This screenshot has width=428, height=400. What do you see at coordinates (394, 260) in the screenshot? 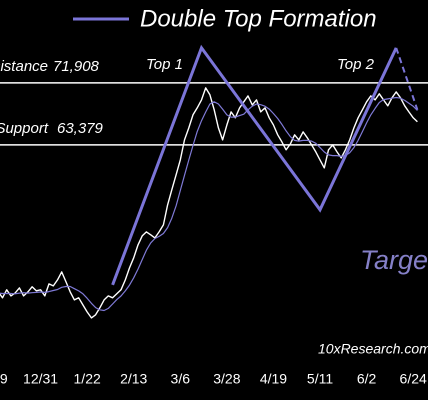
I see `annotation: Target` at bounding box center [394, 260].